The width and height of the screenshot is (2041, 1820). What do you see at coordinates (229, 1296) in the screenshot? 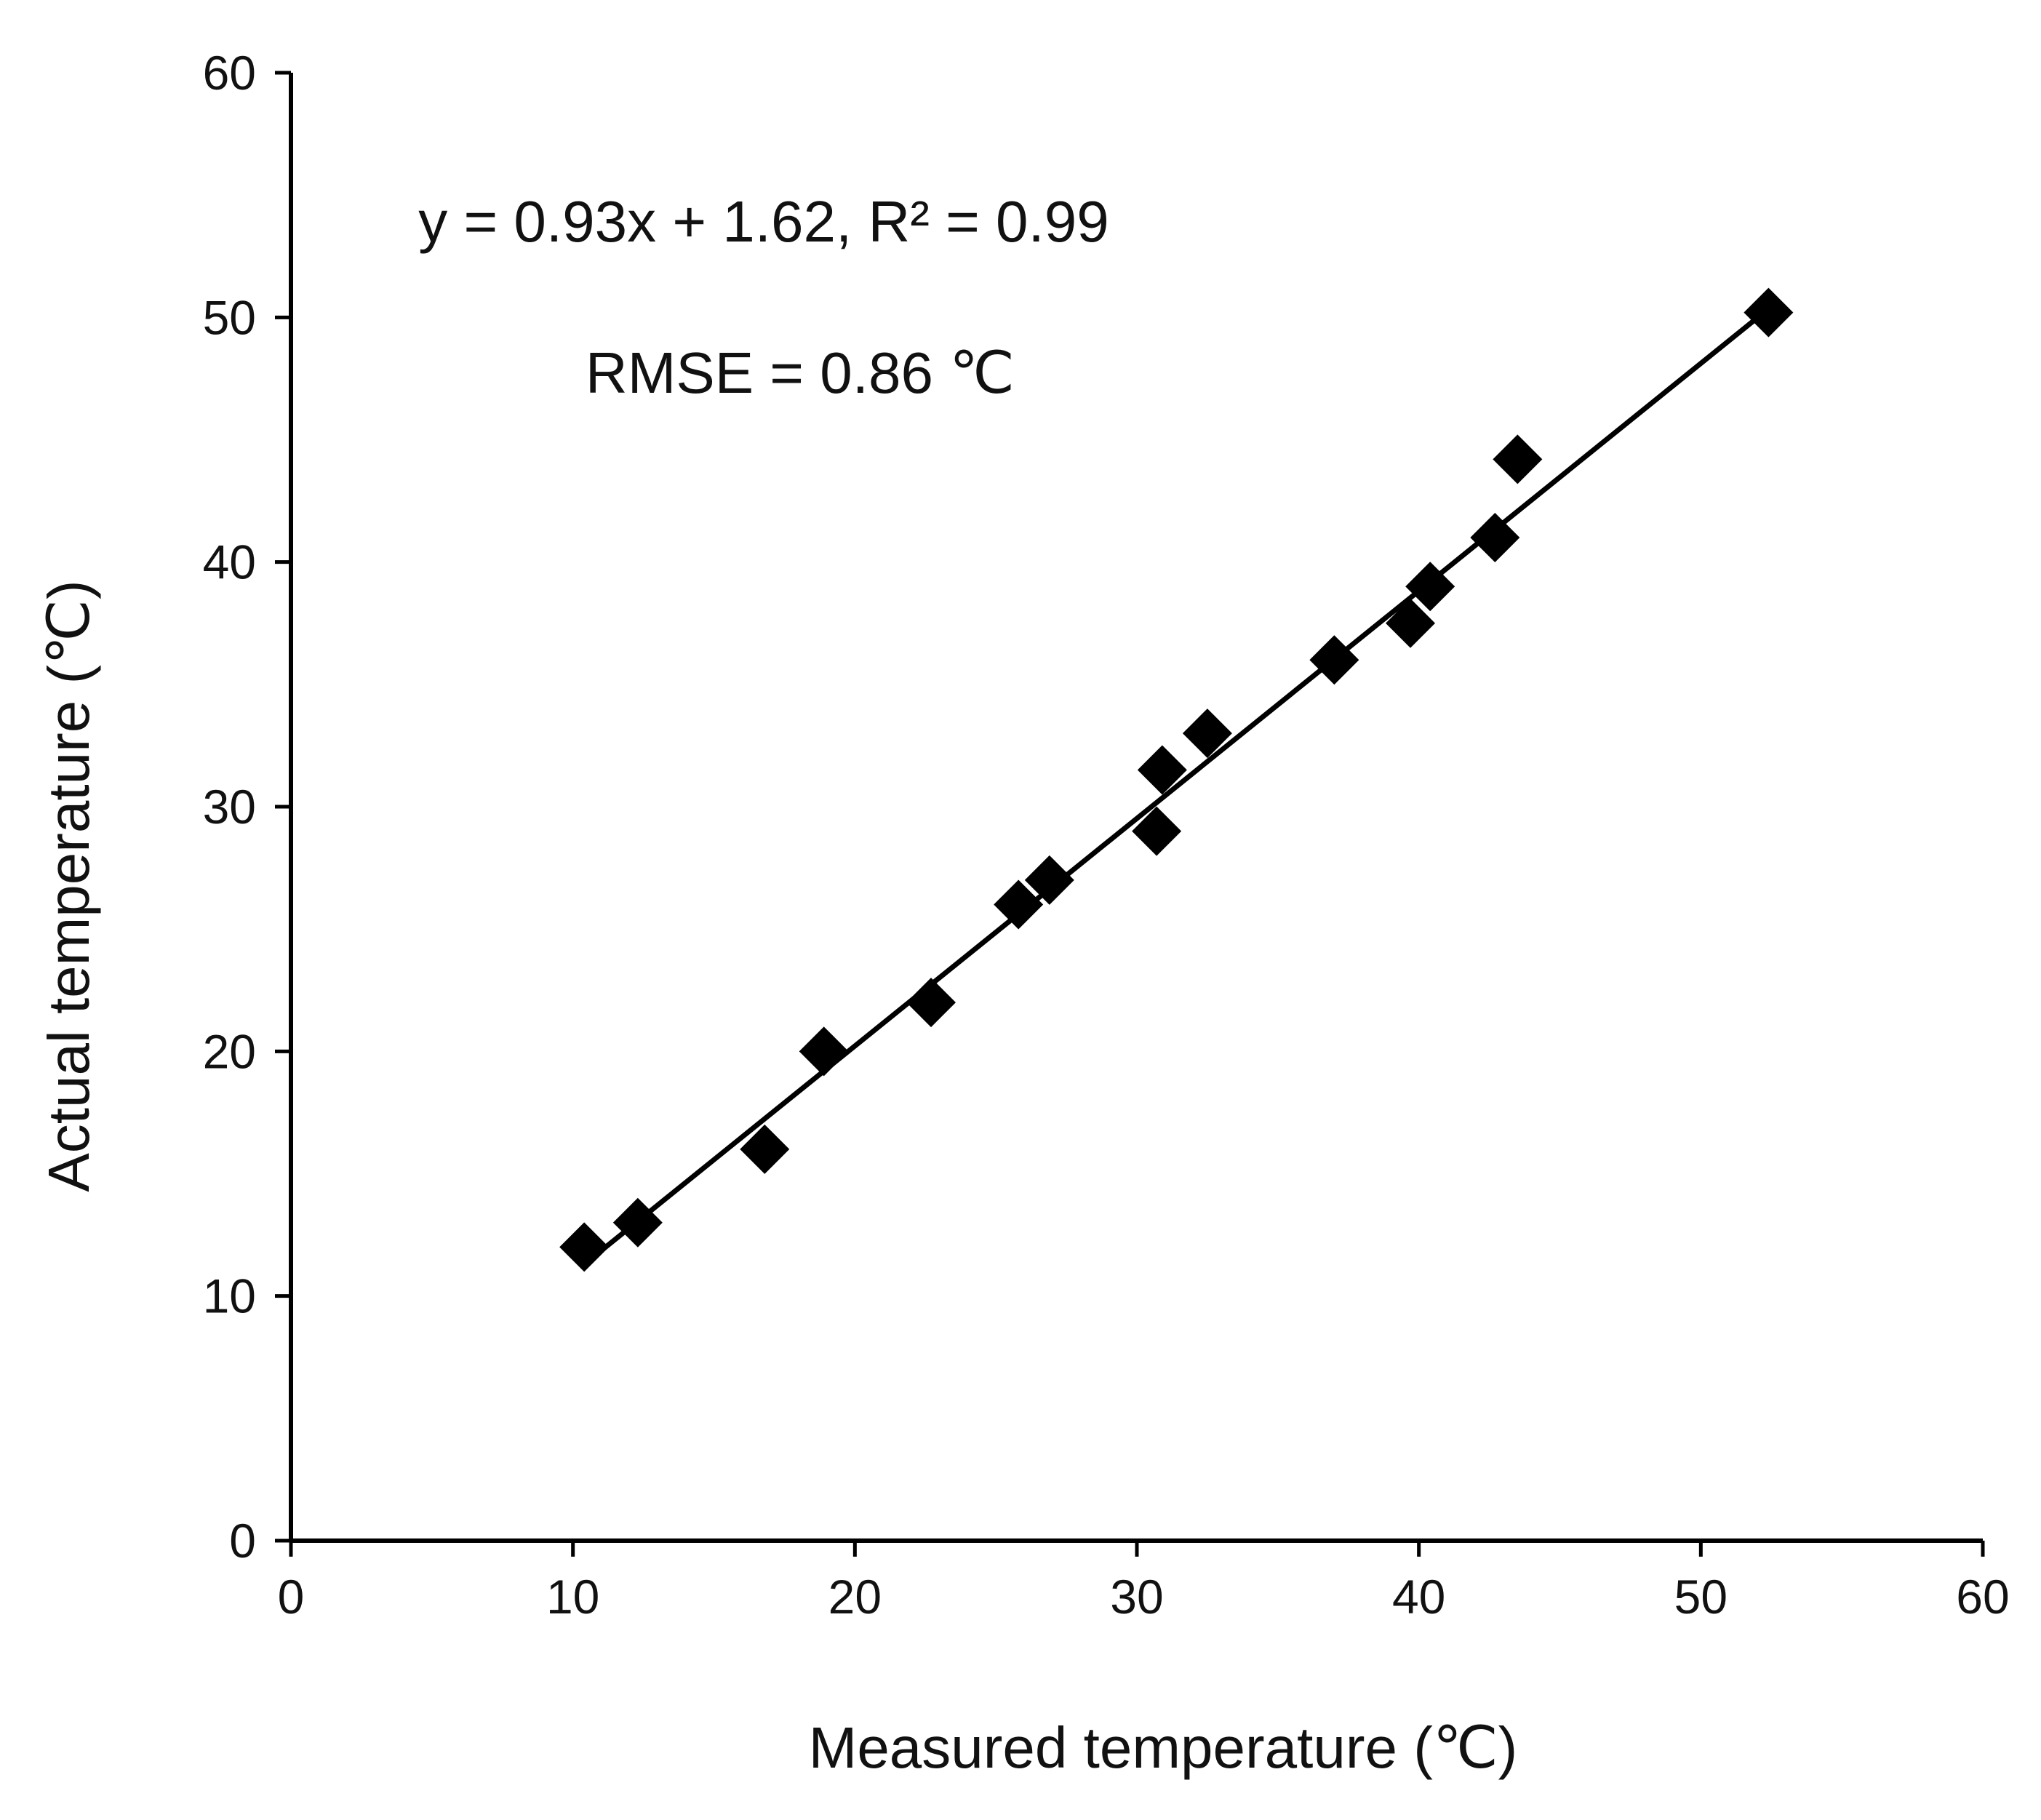
I see `y-tick-label: 10` at bounding box center [229, 1296].